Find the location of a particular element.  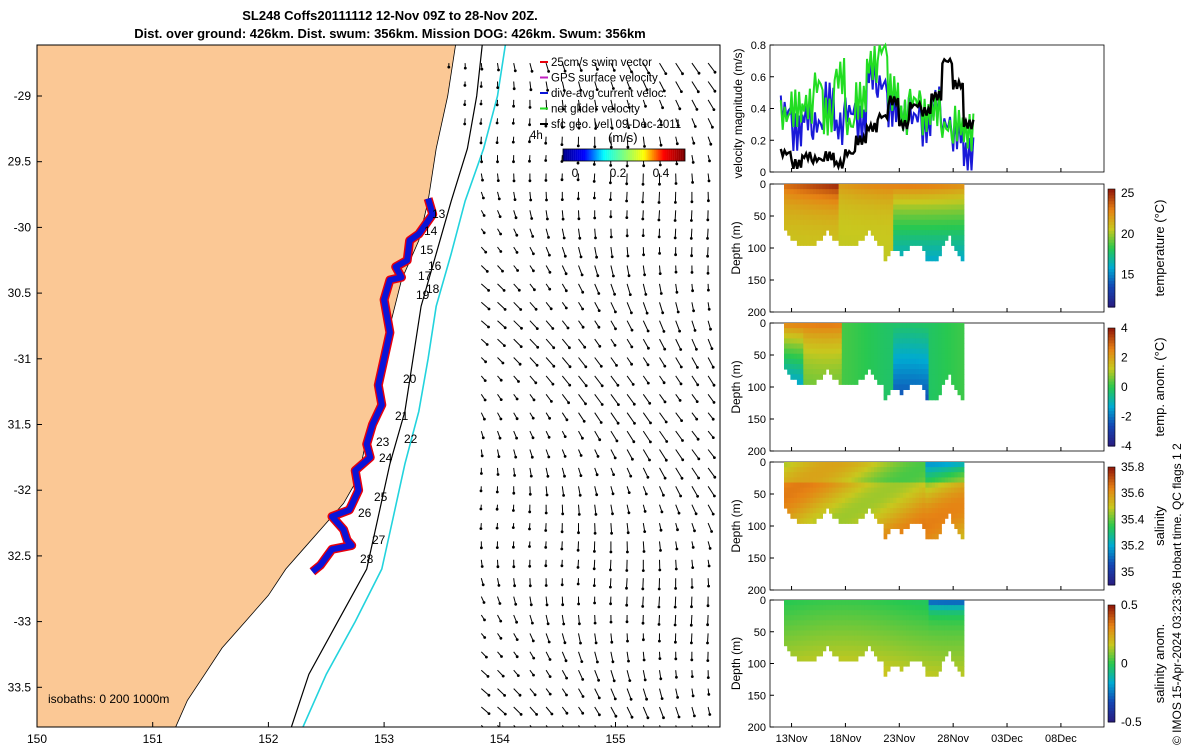

time-tick-label: 03Dec is located at coordinates (1007, 739).